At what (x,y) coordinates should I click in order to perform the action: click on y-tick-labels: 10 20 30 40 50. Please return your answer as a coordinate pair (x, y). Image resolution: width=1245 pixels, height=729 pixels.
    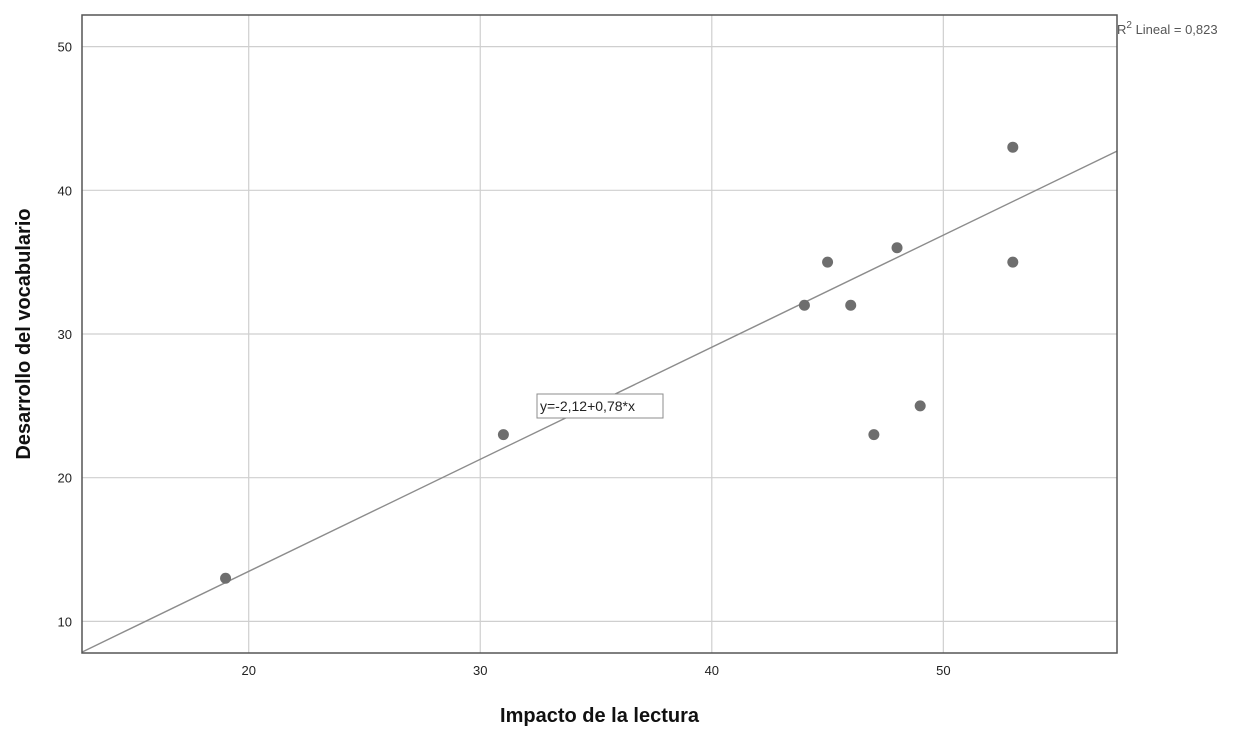
    Looking at the image, I should click on (65, 335).